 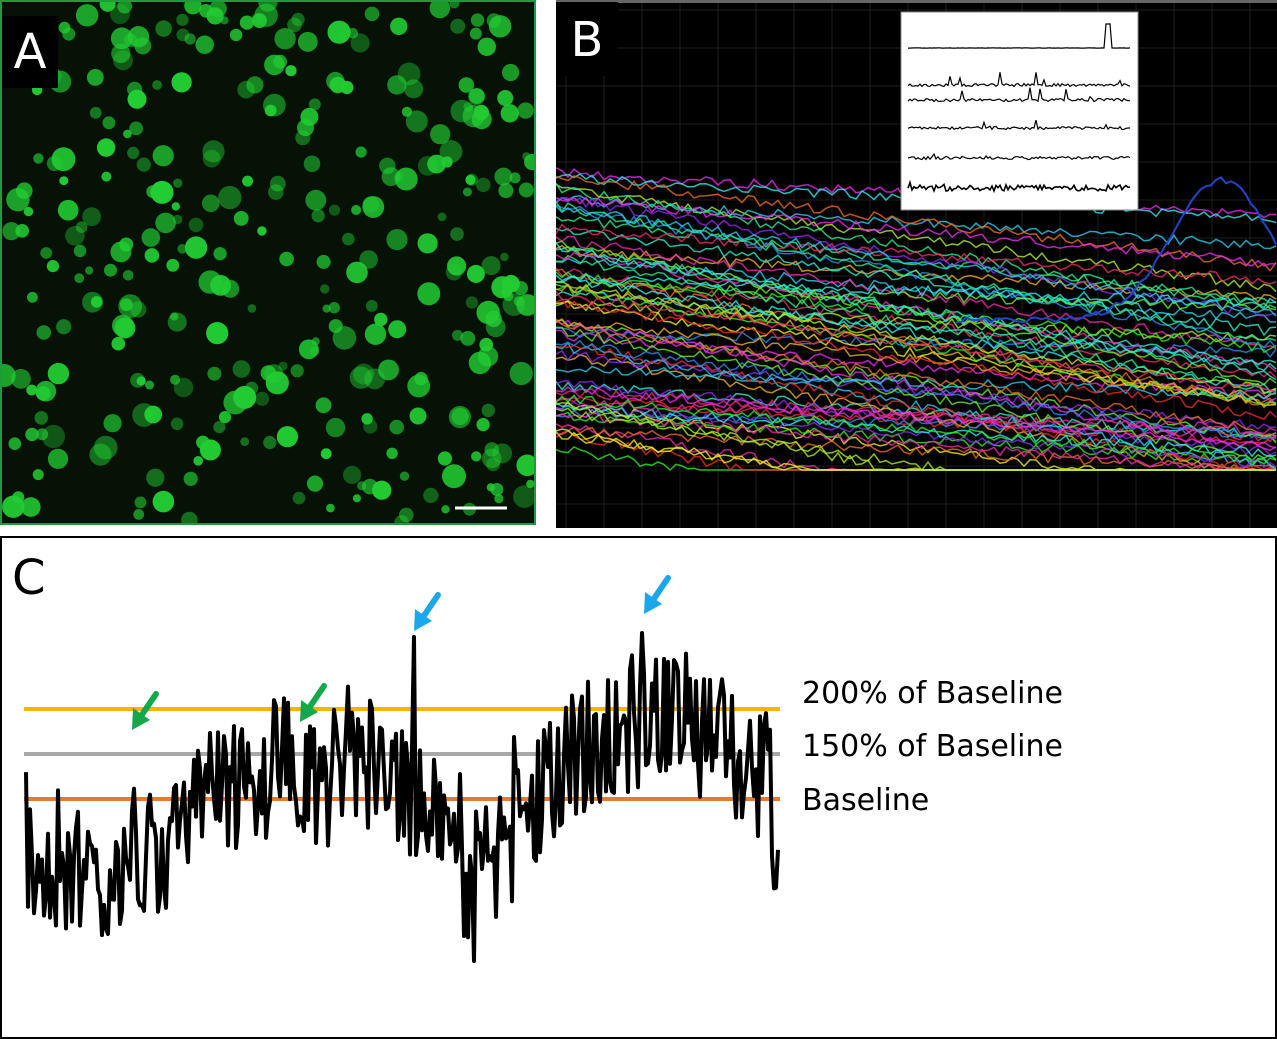 I want to click on panel-label-a: A, so click(x=30, y=52).